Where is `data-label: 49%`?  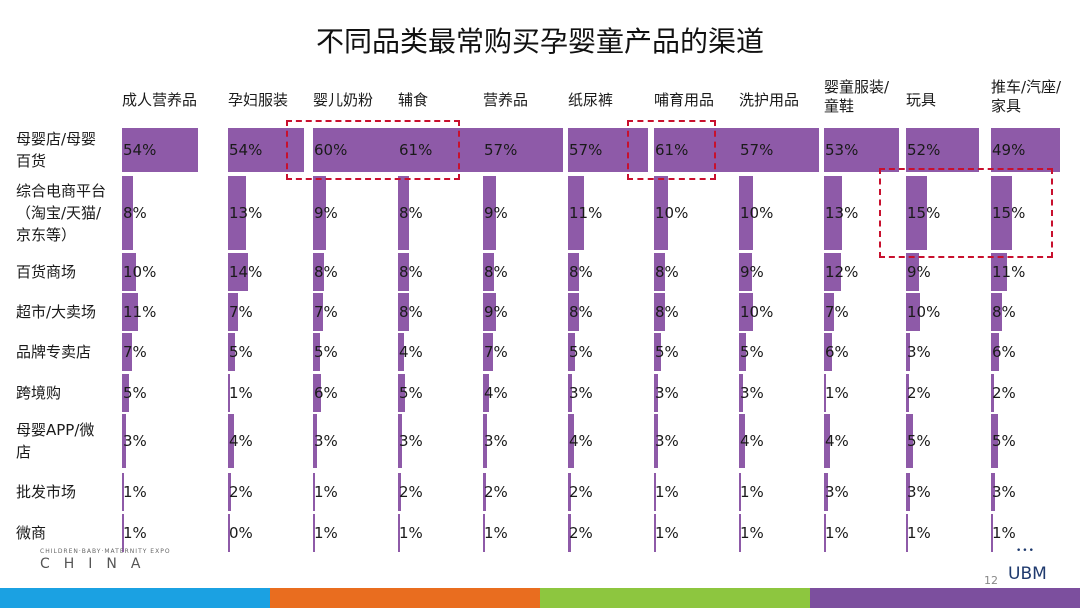
data-label: 49% is located at coordinates (1009, 150).